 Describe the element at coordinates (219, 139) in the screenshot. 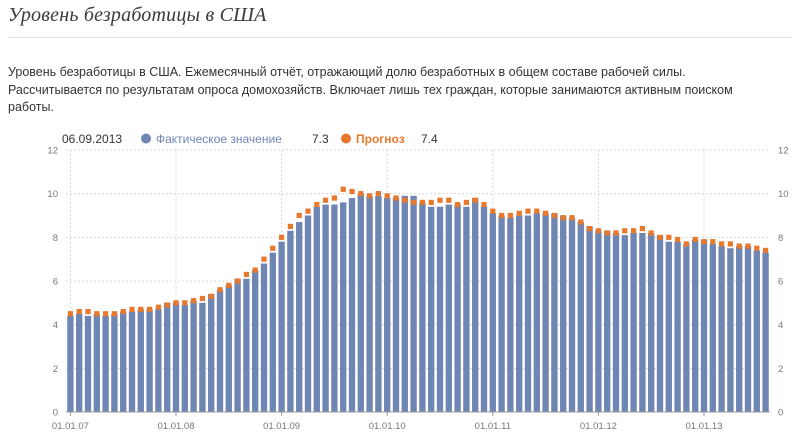

I see `legend-actual-label: Фактическое значение` at that location.